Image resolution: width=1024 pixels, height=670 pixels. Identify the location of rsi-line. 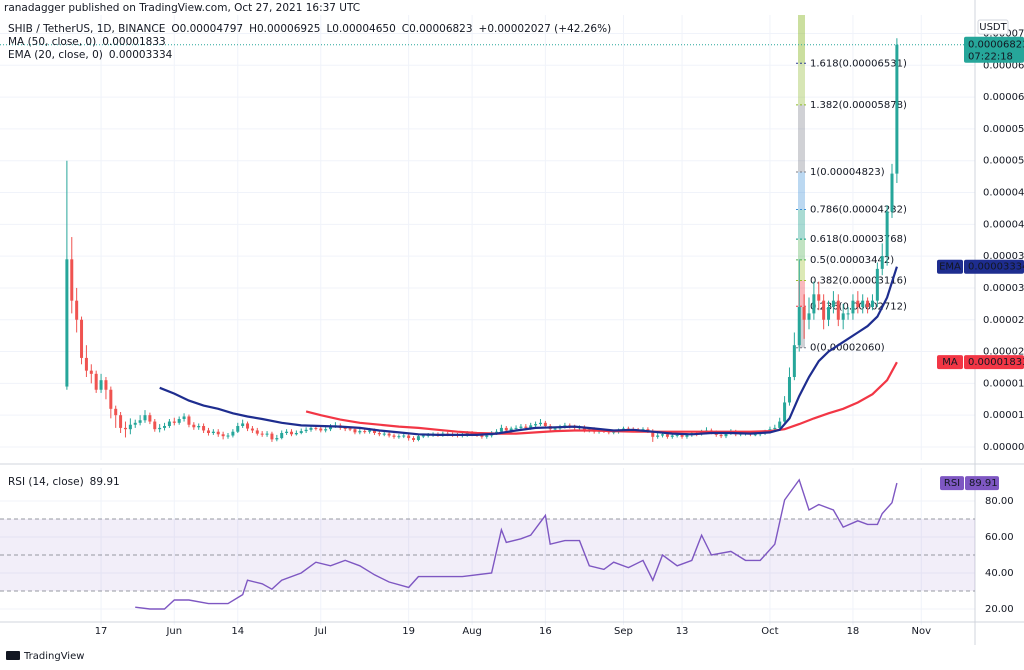
(516, 544).